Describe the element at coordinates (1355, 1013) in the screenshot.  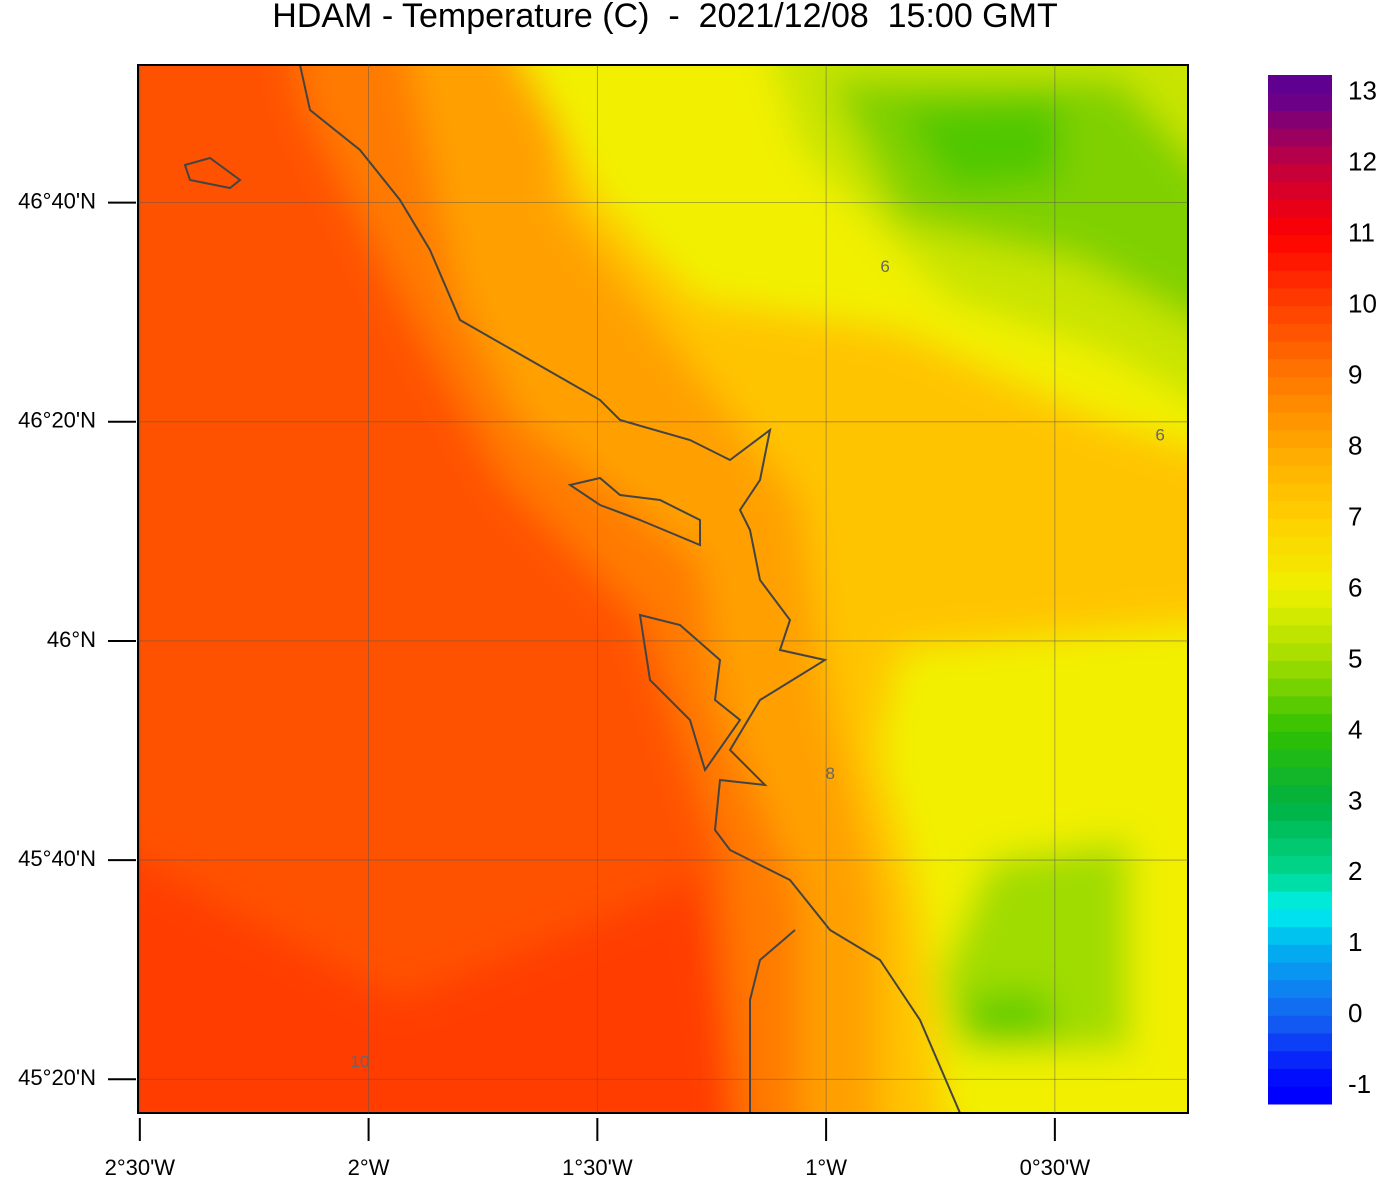
I see `colorbar-label: 0` at that location.